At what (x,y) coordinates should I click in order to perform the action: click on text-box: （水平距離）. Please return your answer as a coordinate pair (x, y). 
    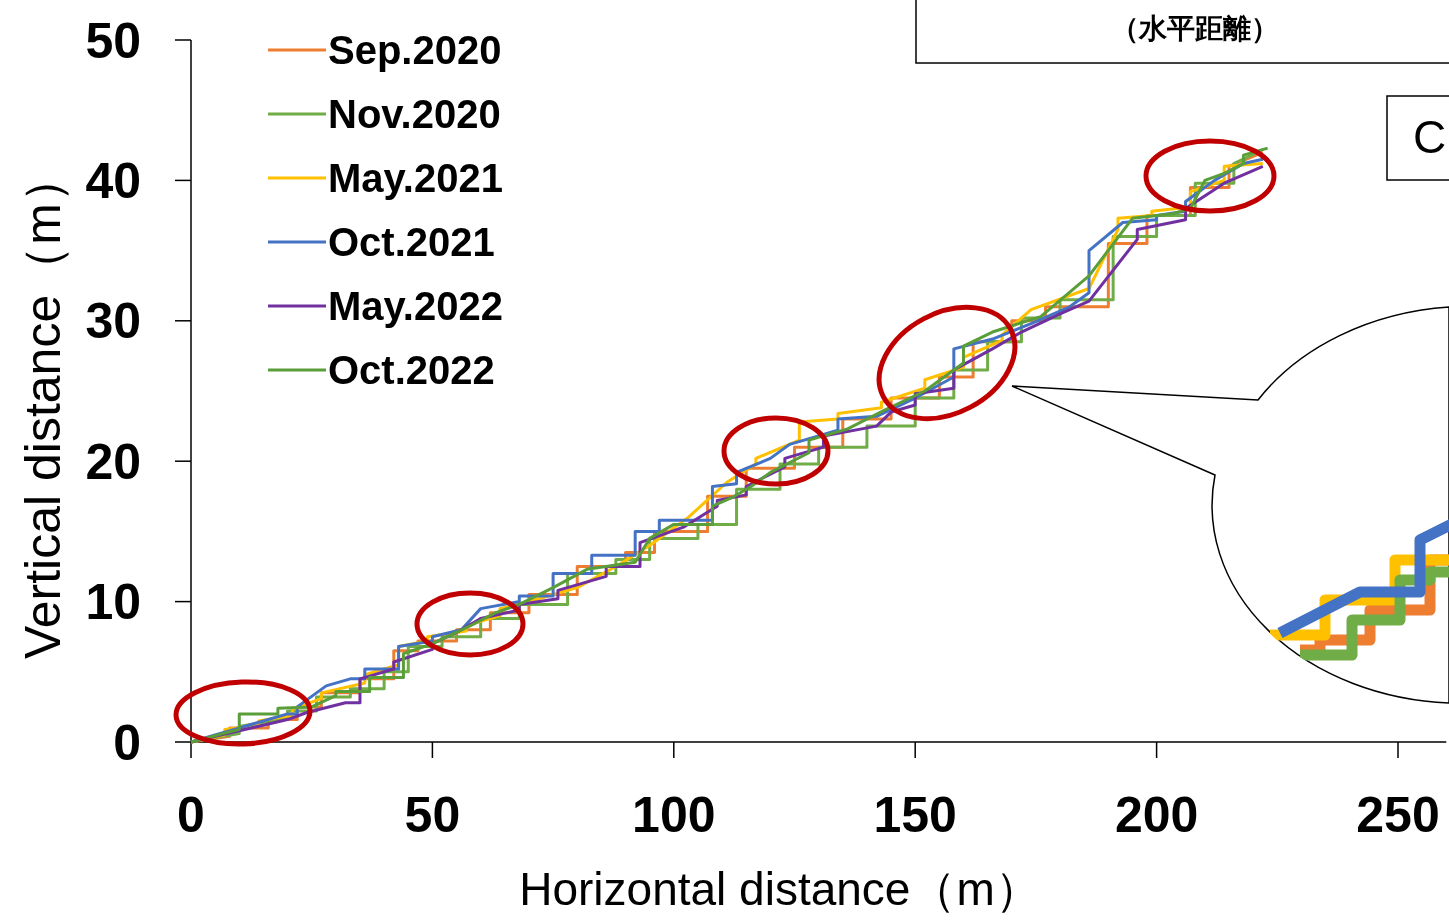
    Looking at the image, I should click on (1182, 32).